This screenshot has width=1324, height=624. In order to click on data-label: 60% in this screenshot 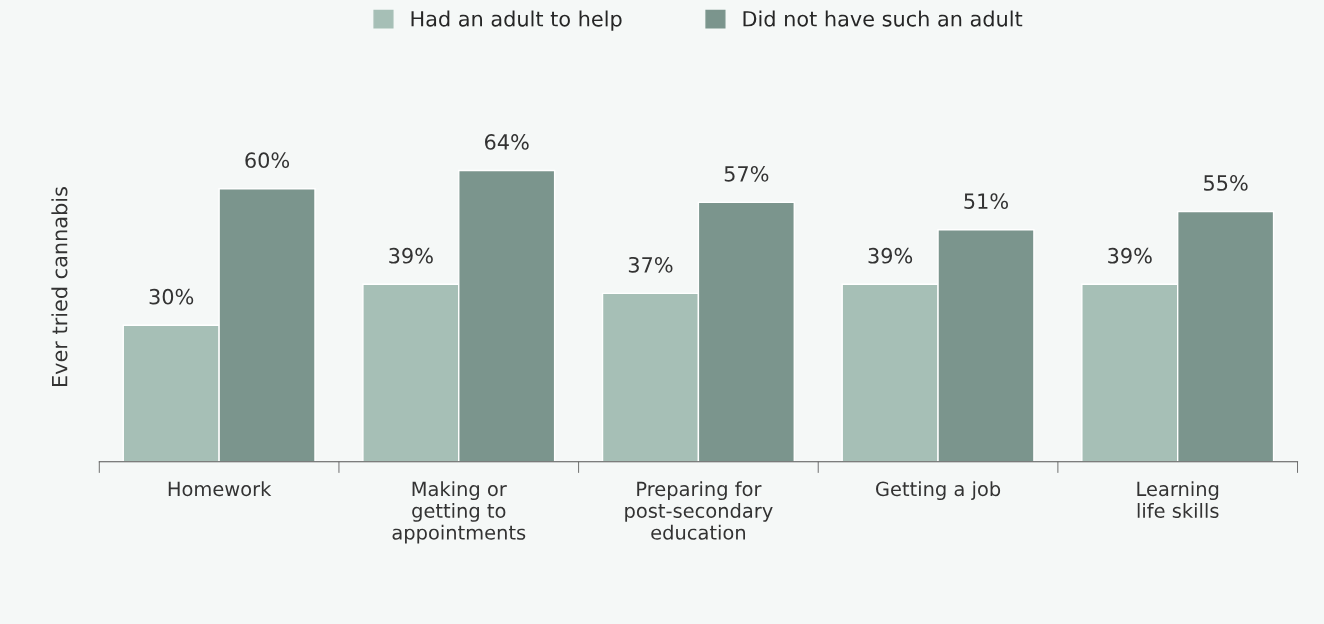, I will do `click(267, 160)`.